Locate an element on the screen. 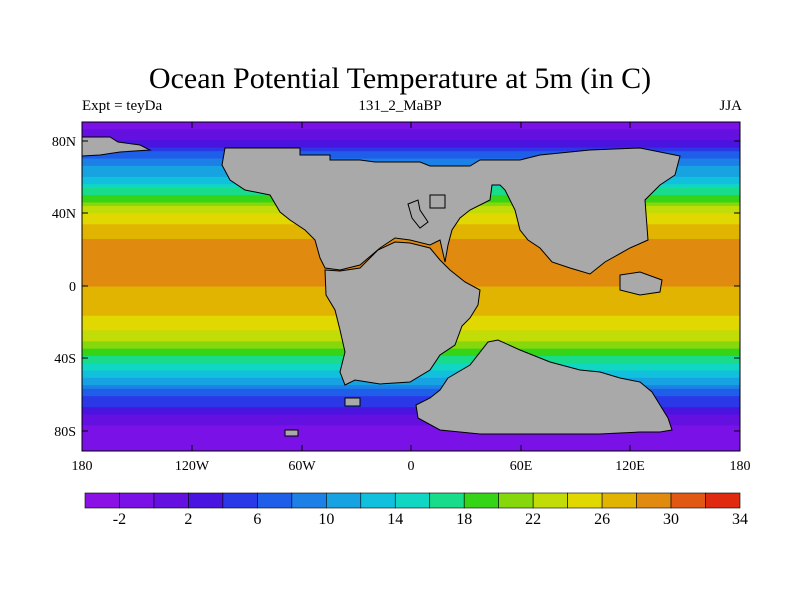 The image size is (800, 600). lon-tick-label: 60E is located at coordinates (521, 466).